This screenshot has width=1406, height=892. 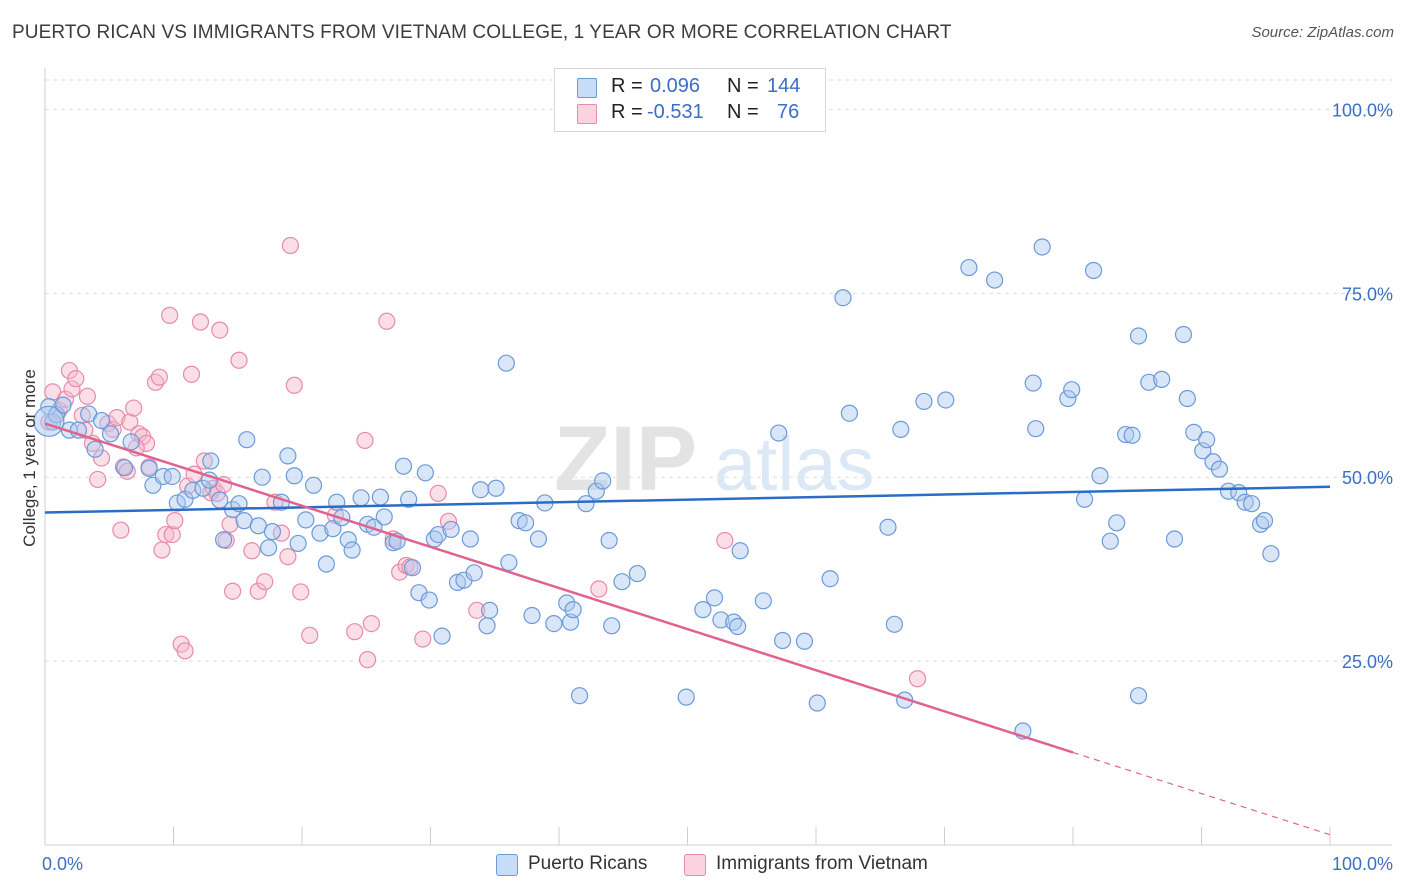 What do you see at coordinates (625, 459) in the screenshot?
I see `watermark-zip: ZIP` at bounding box center [625, 459].